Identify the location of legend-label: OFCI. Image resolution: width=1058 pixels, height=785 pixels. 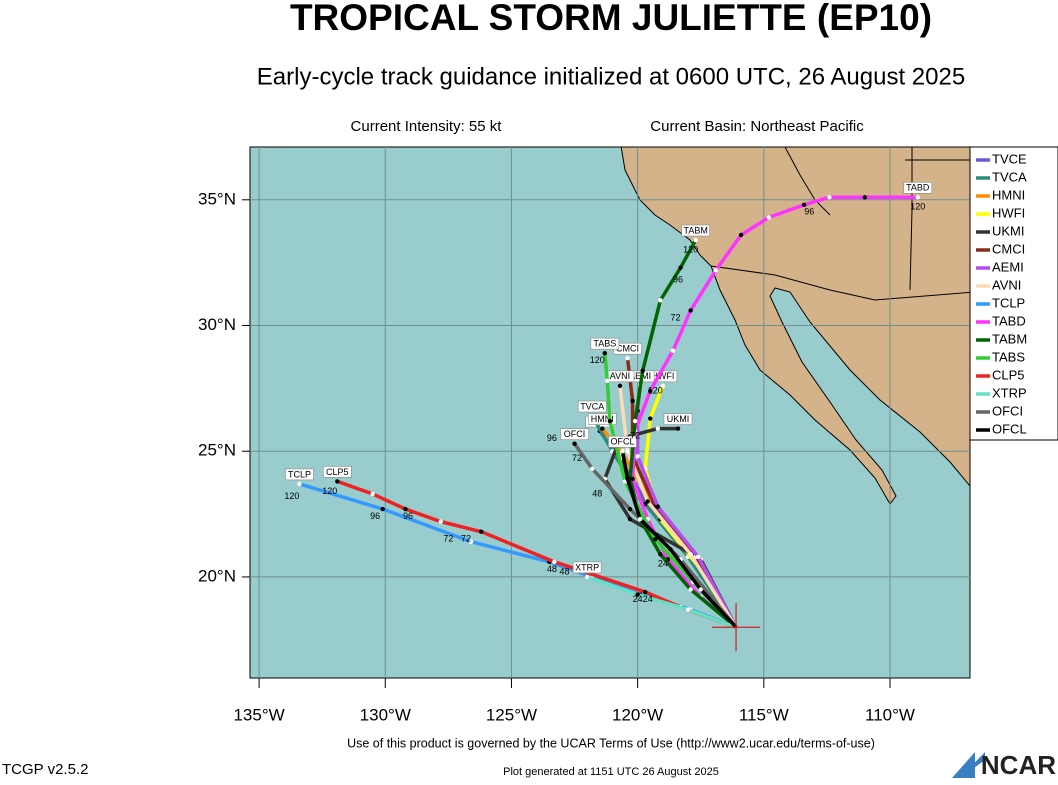
(1007, 410).